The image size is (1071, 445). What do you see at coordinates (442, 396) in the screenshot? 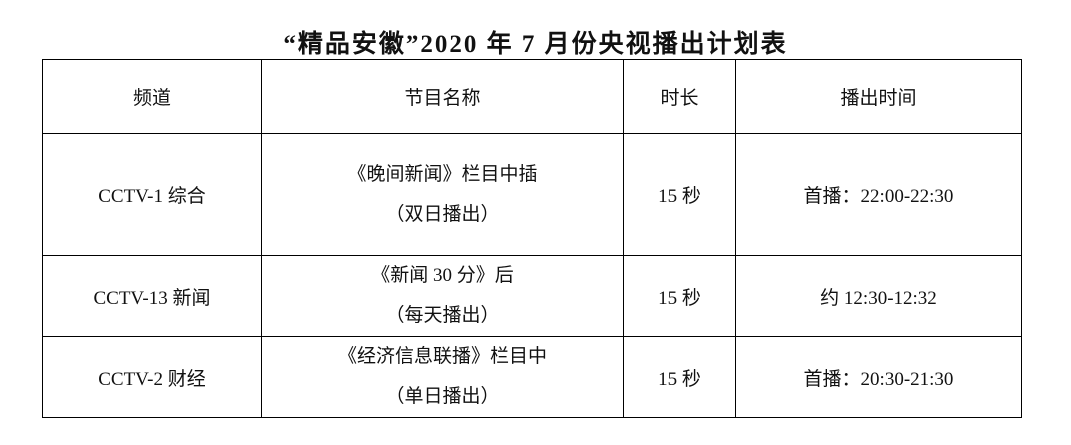
I see `program-schedule-note: （单日播出）` at bounding box center [442, 396].